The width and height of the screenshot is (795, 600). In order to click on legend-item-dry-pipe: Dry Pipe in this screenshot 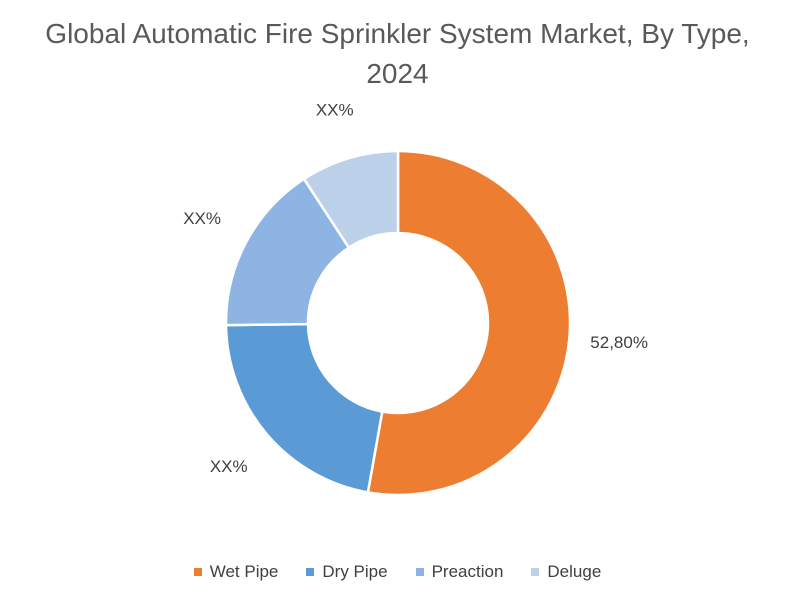, I will do `click(347, 572)`.